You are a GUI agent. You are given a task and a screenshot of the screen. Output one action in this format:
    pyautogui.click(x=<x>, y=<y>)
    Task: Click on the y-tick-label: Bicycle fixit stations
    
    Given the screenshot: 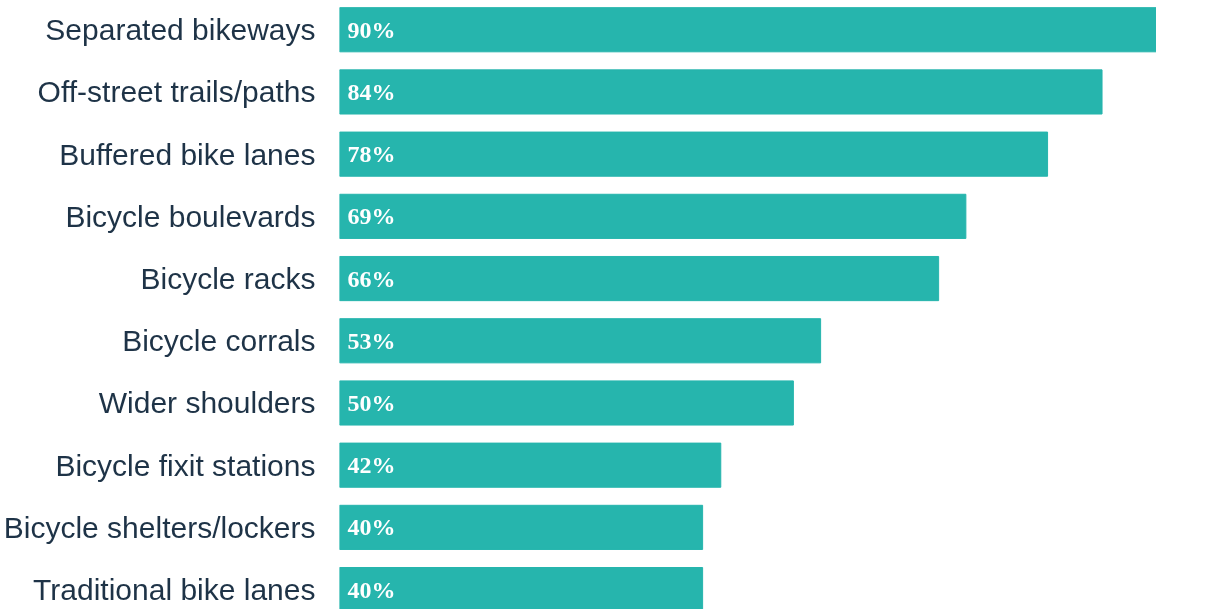 What is the action you would take?
    pyautogui.click(x=185, y=465)
    